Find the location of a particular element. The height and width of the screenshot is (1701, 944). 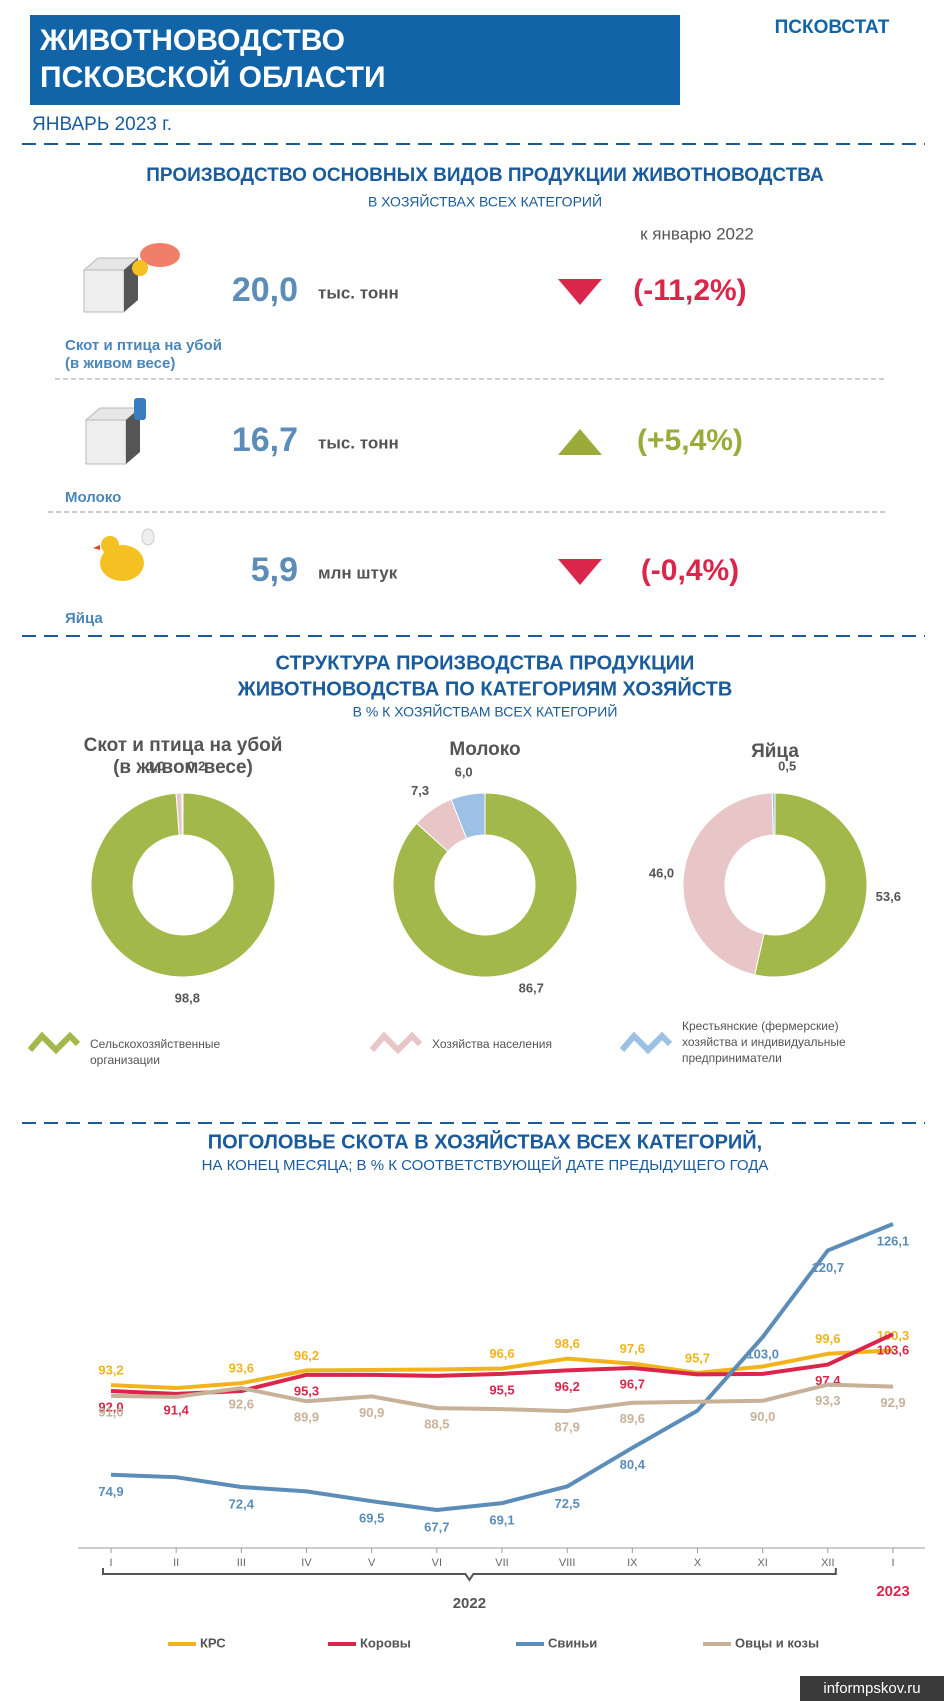

pie-value-label: 98,8 is located at coordinates (187, 997).